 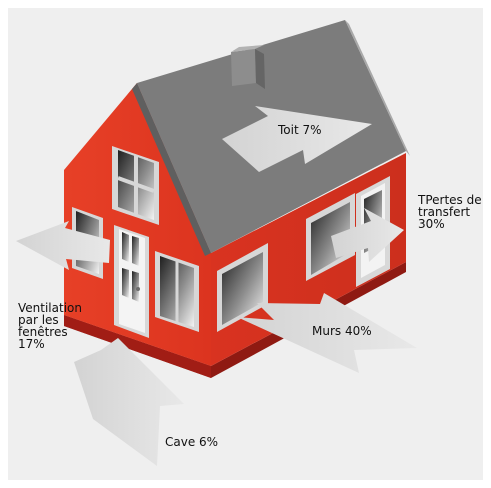 I want to click on roof-loss-label: Toit 7%, so click(x=300, y=130).